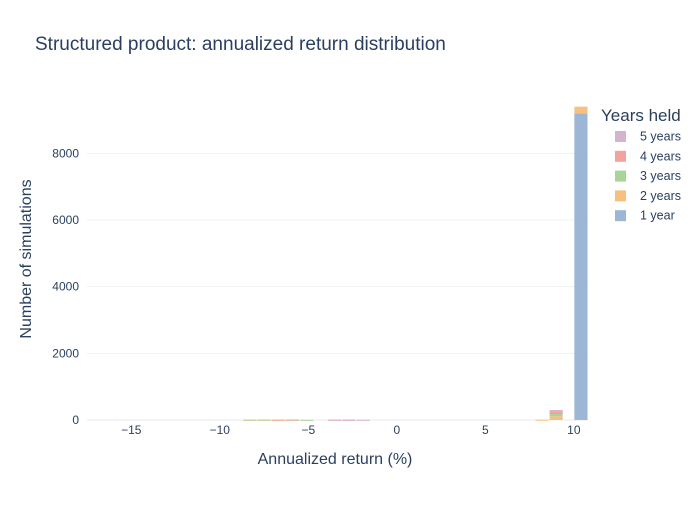 This screenshot has width=700, height=505. I want to click on y-tick-labels: 0 2000 4000 6000 8000, so click(65, 286).